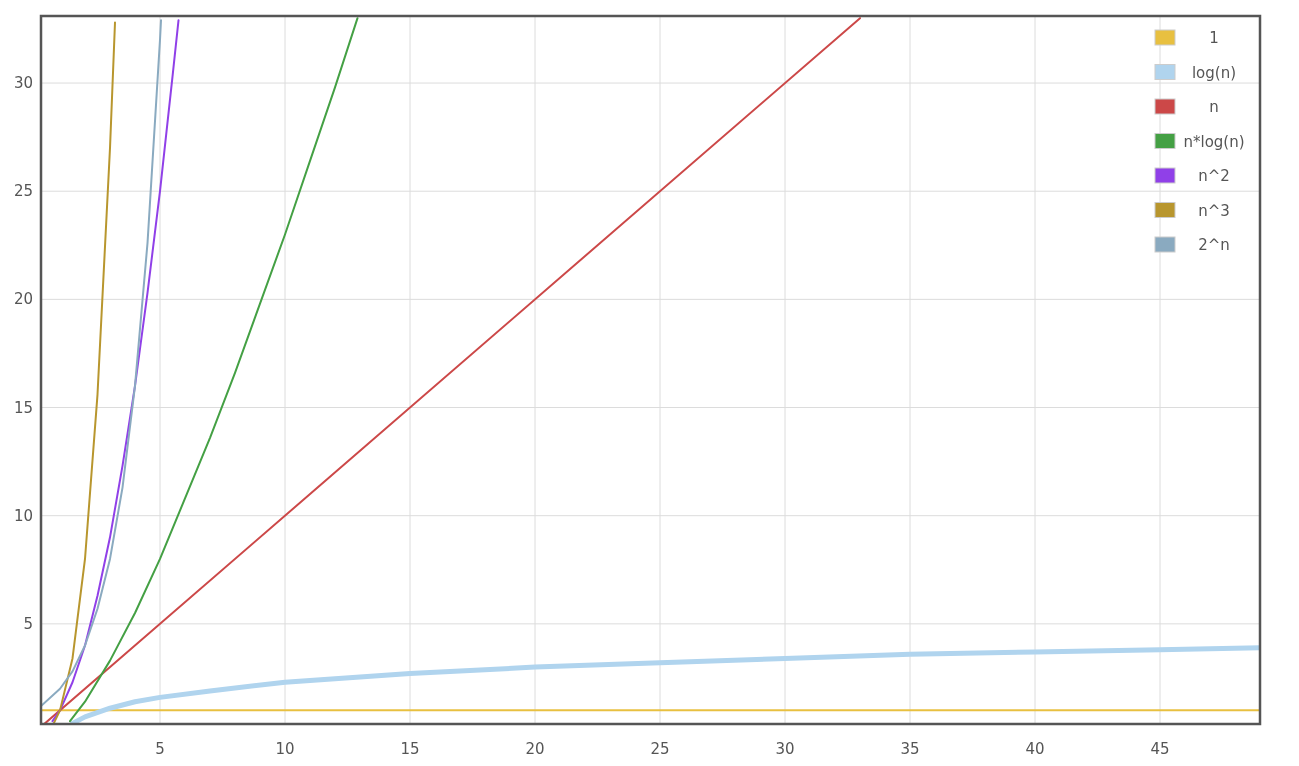 The image size is (1299, 766). Describe the element at coordinates (1214, 245) in the screenshot. I see `legend-label: 2^n` at that location.